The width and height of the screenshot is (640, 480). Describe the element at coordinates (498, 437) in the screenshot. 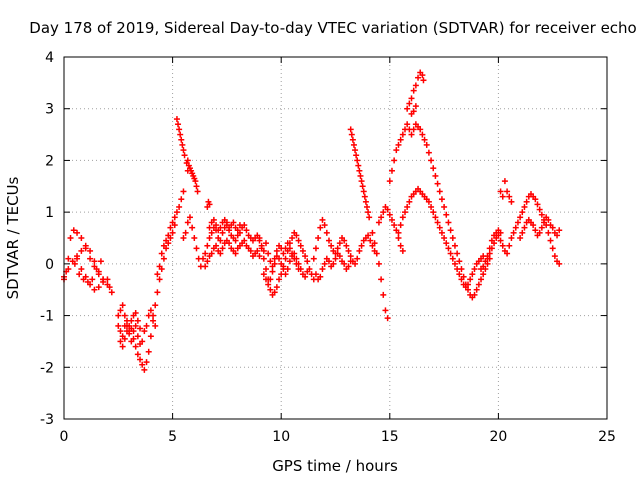

I see `x-tick-label: 20` at that location.